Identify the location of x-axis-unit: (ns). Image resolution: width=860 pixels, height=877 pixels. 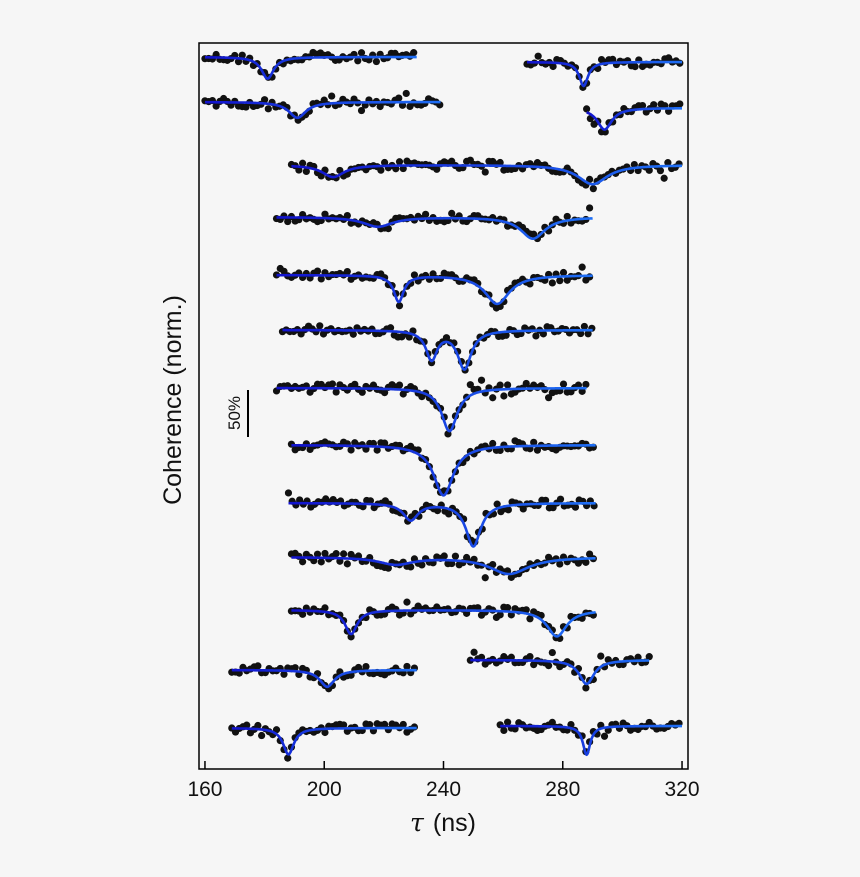
(454, 823).